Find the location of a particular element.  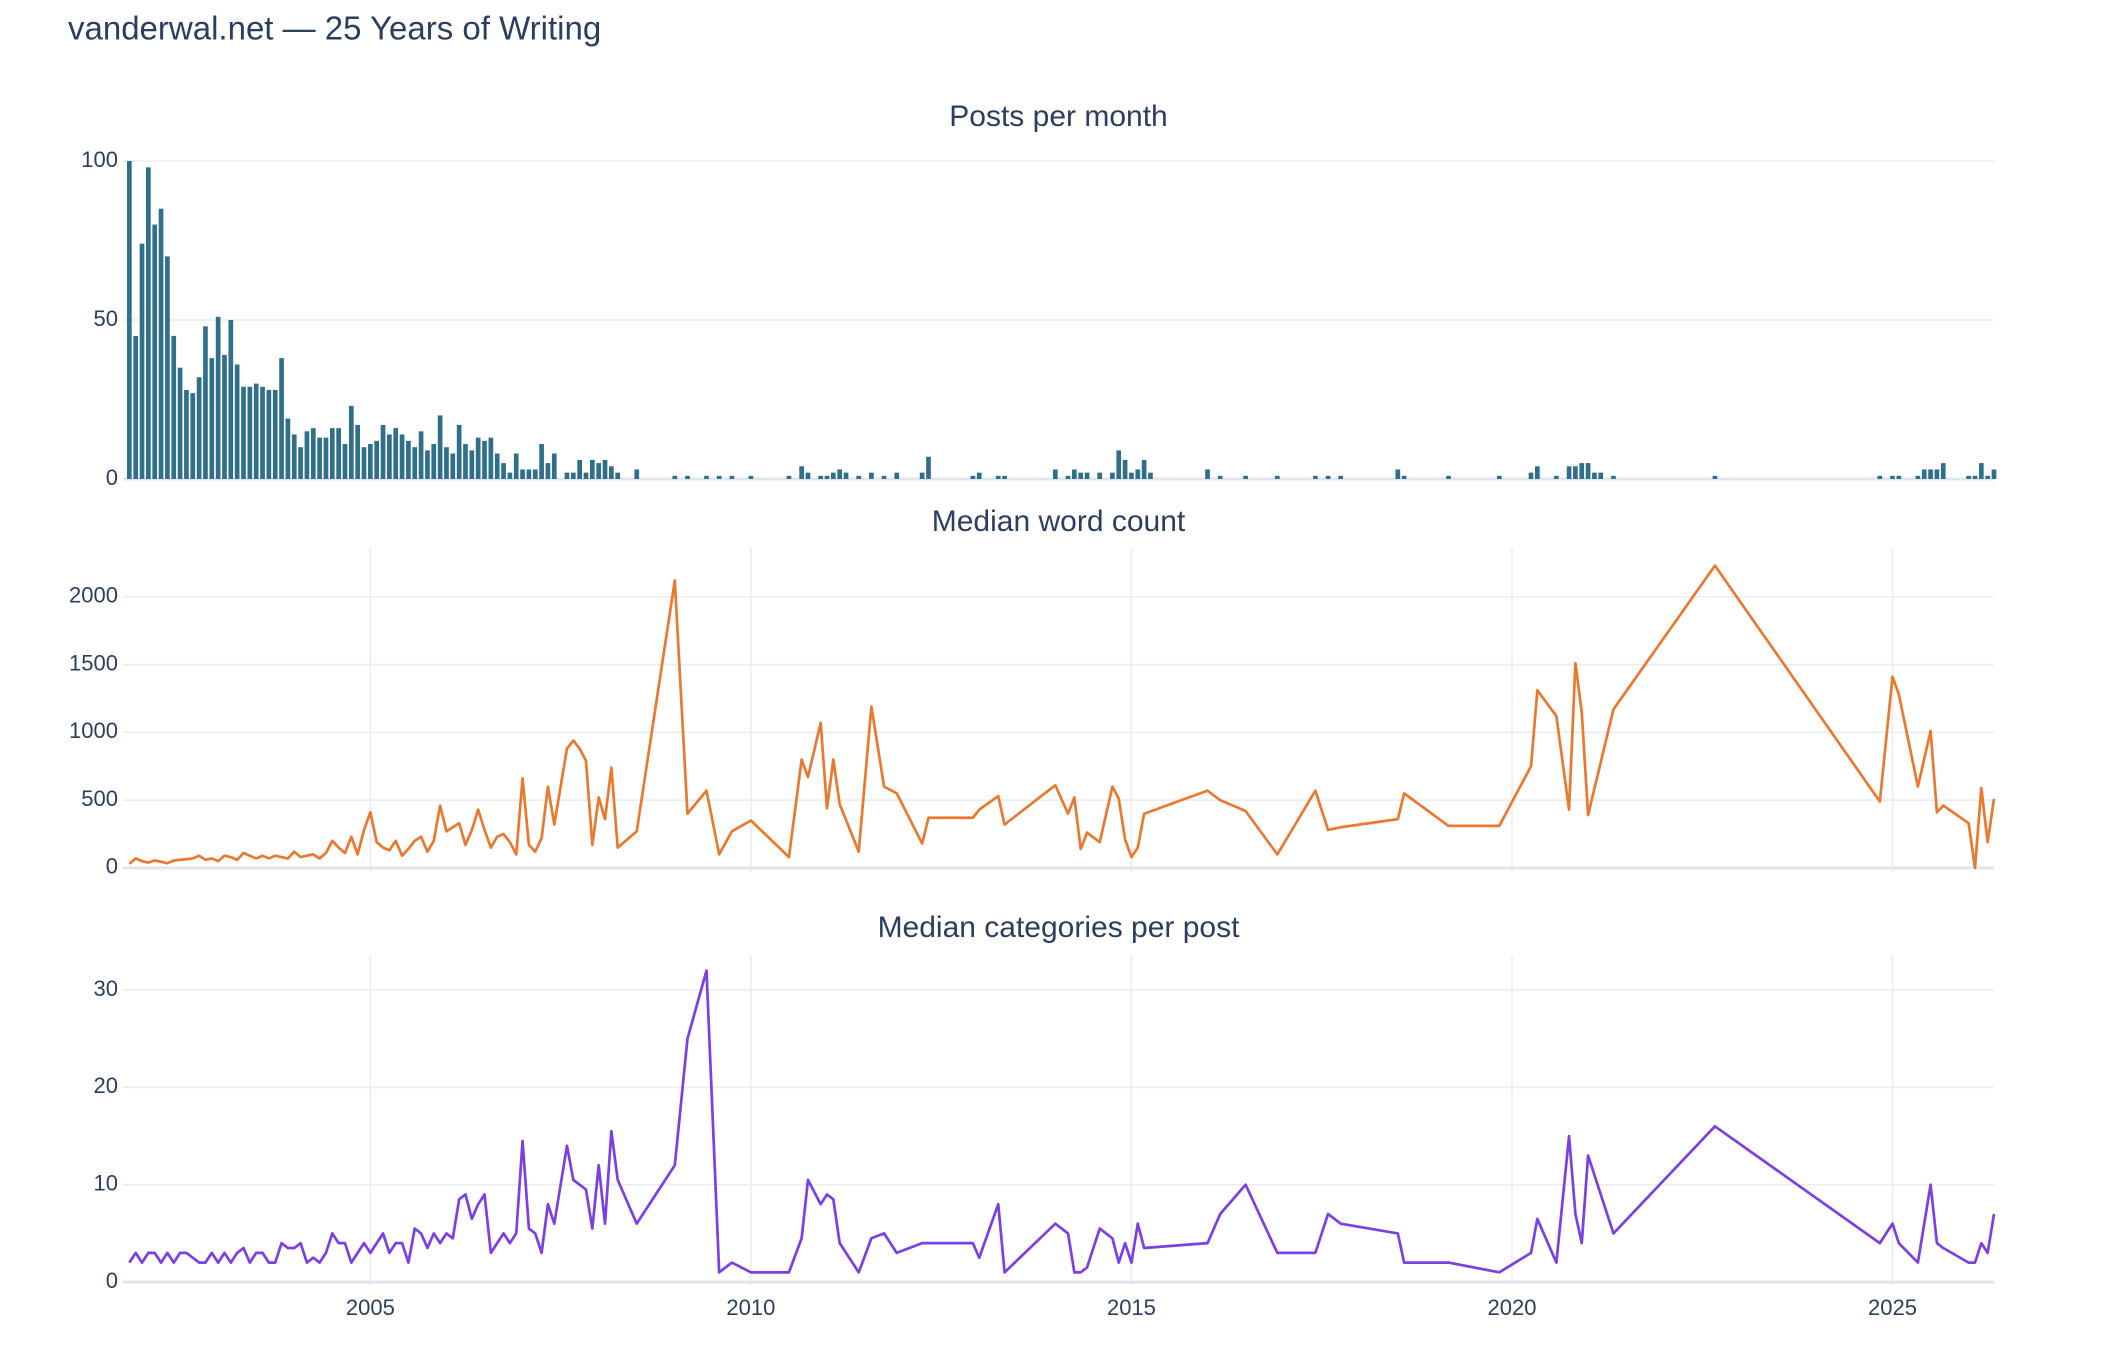

y-tick-label: 1500 is located at coordinates (93, 662).